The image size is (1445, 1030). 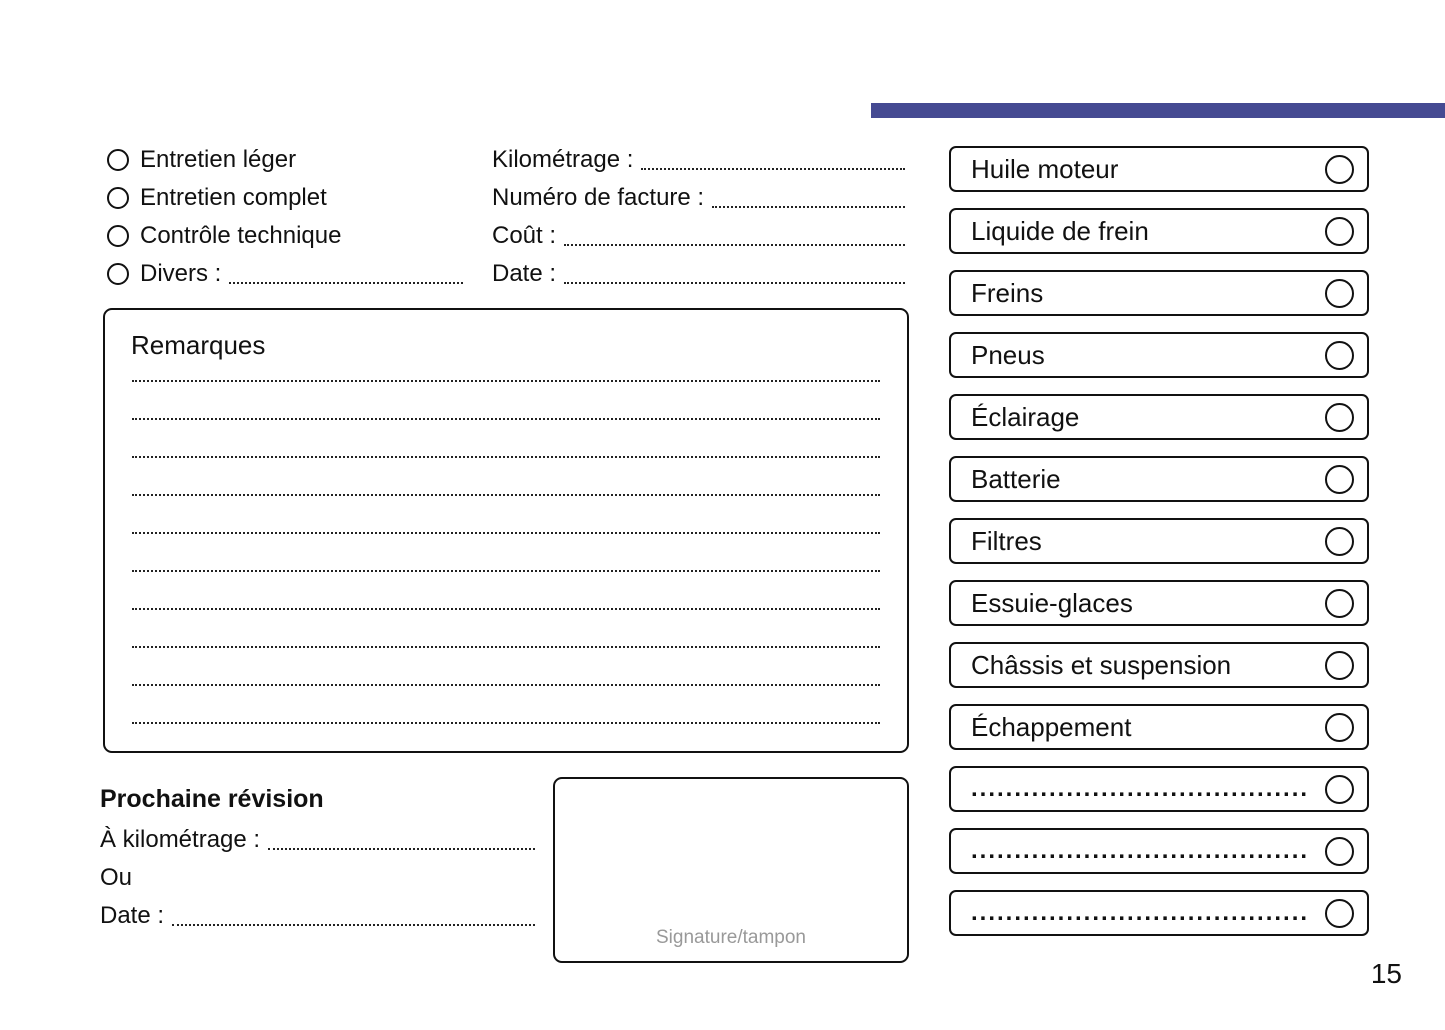 I want to click on next-service-ou: Ou, so click(x=317, y=878).